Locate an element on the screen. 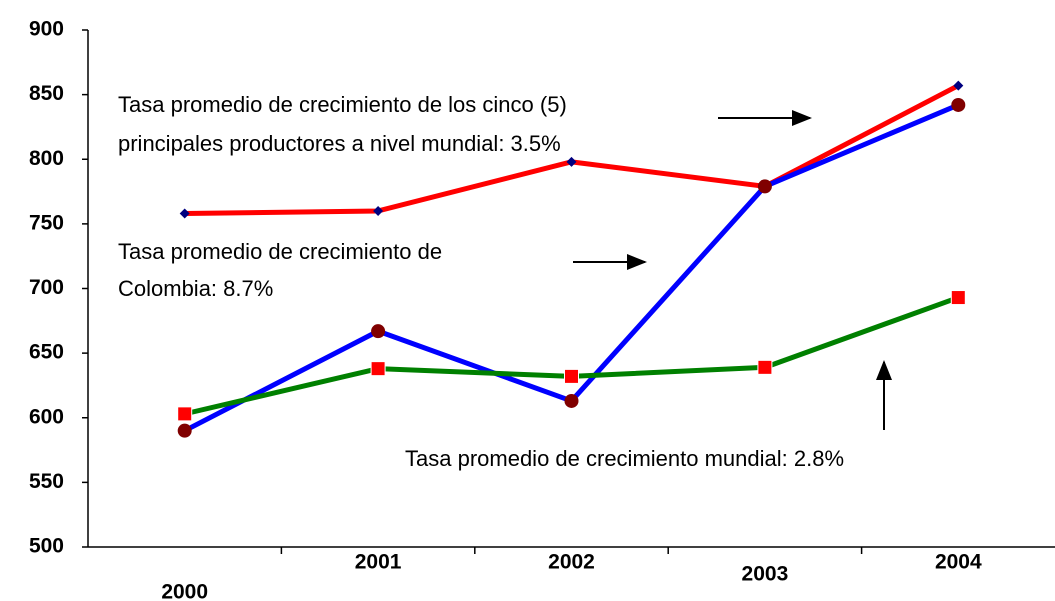 The image size is (1055, 601). y-tick-label: 850 is located at coordinates (46, 93).